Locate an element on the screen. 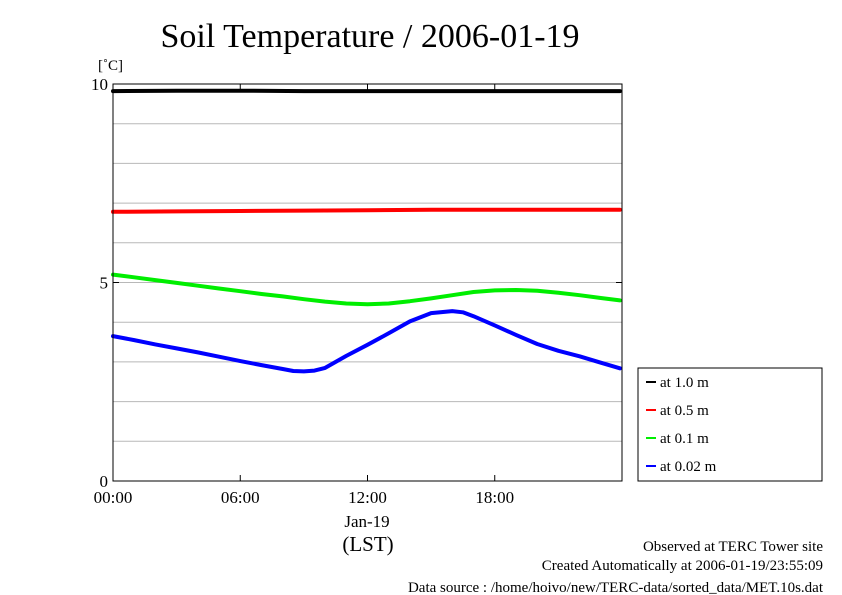 The width and height of the screenshot is (842, 595). legend-box is located at coordinates (730, 424).